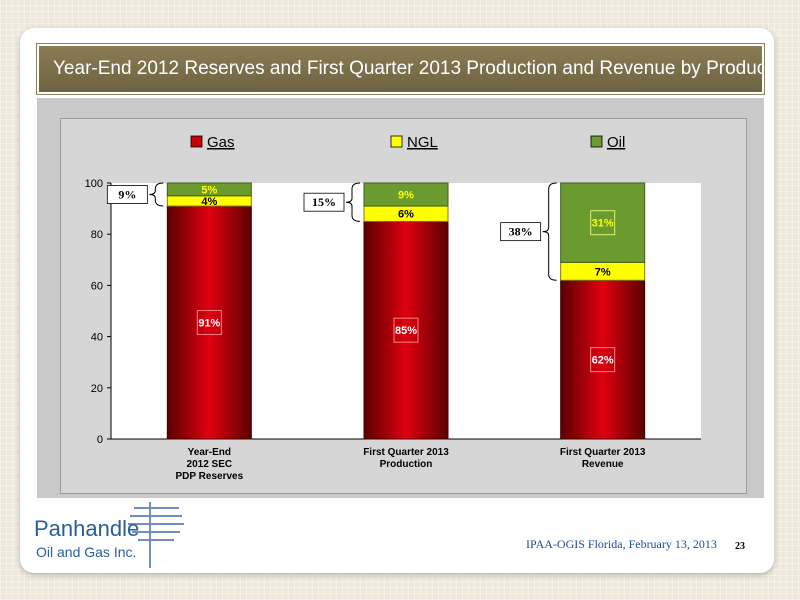 The image size is (800, 600). Describe the element at coordinates (94, 184) in the screenshot. I see `y-tick-label: 100` at that location.